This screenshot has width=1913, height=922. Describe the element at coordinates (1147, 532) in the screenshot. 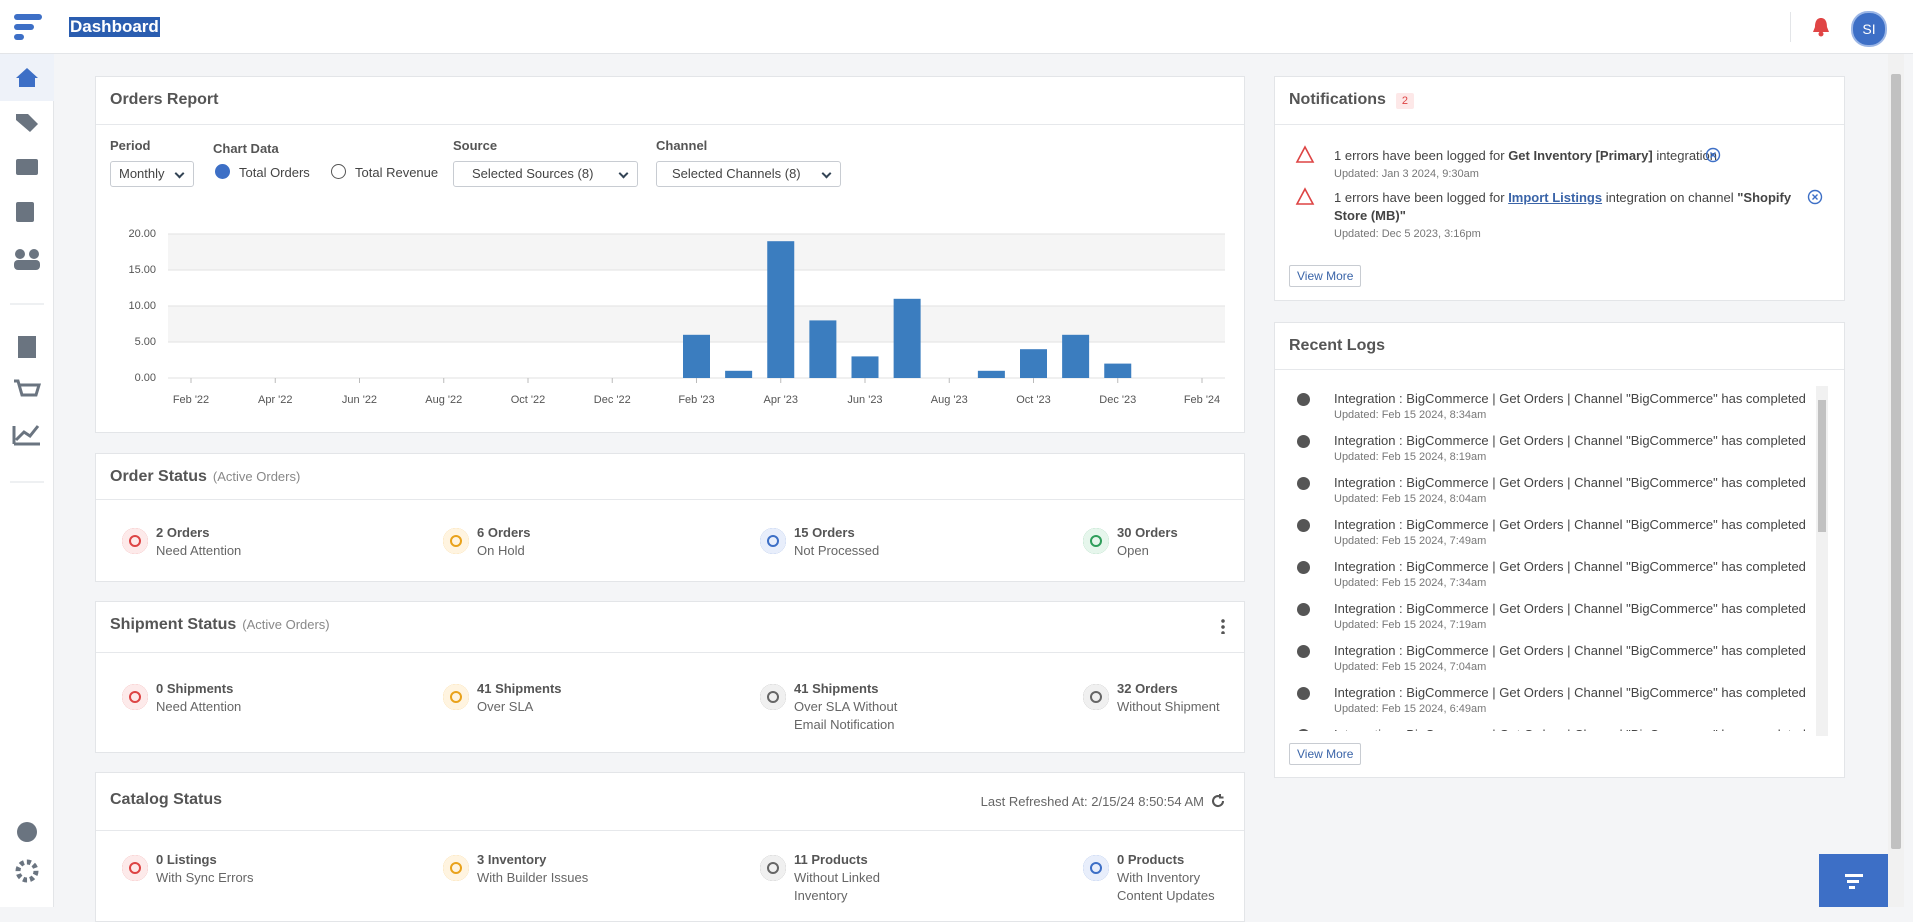

I see `status-count: 30 Orders` at that location.